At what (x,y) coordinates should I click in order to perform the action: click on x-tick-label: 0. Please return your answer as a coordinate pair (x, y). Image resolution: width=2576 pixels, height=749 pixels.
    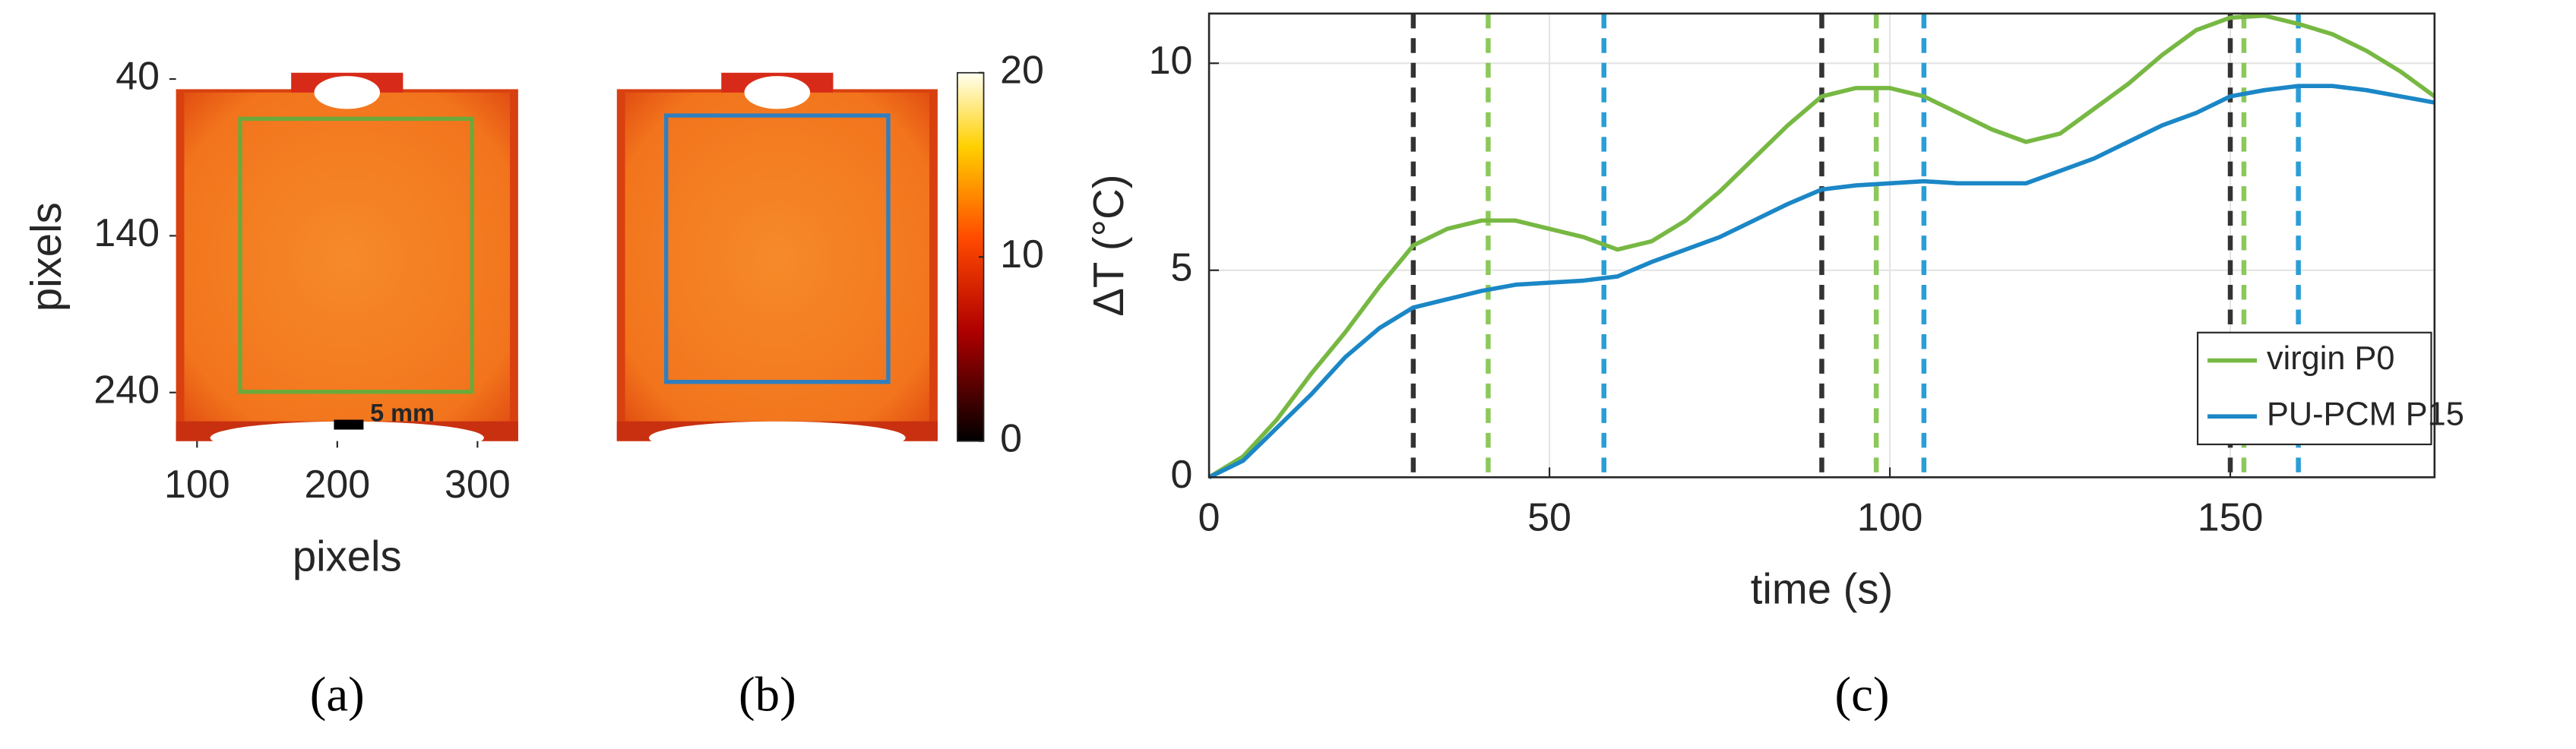
    Looking at the image, I should click on (1209, 517).